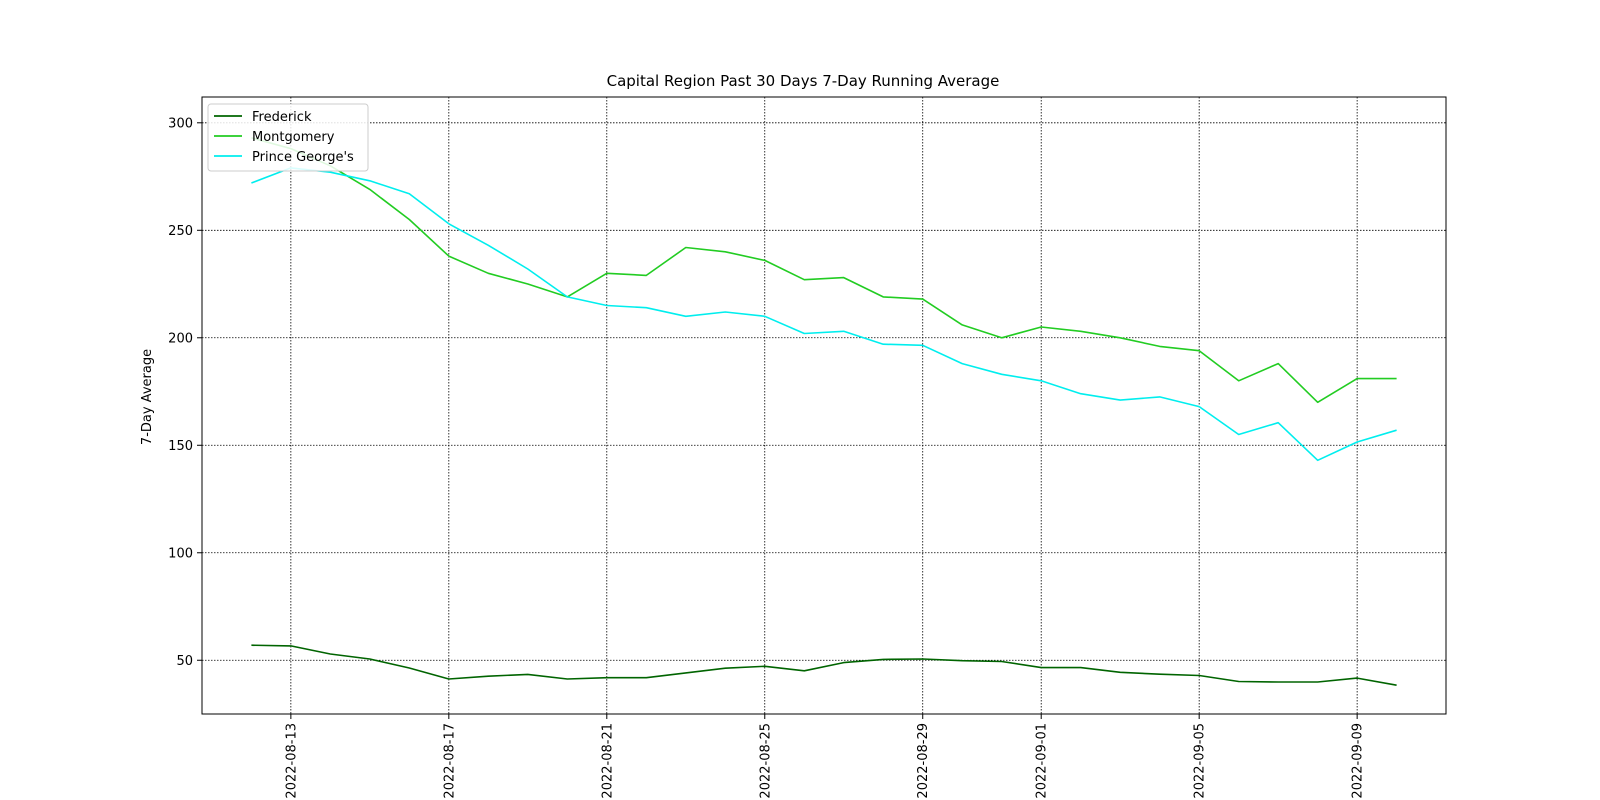  Describe the element at coordinates (180, 553) in the screenshot. I see `y-tick-label: 100` at that location.